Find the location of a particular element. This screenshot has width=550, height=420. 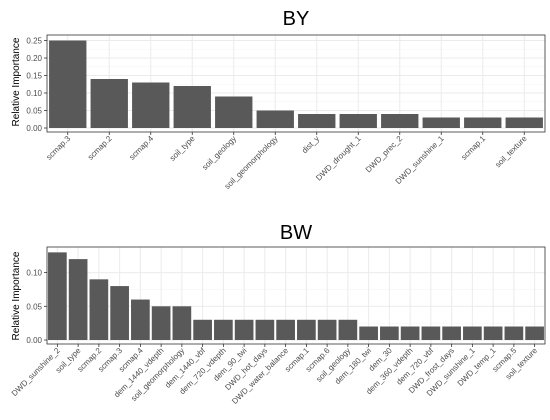

y-ticks: 0.00 0.05 0.10 is located at coordinates (36, 307).